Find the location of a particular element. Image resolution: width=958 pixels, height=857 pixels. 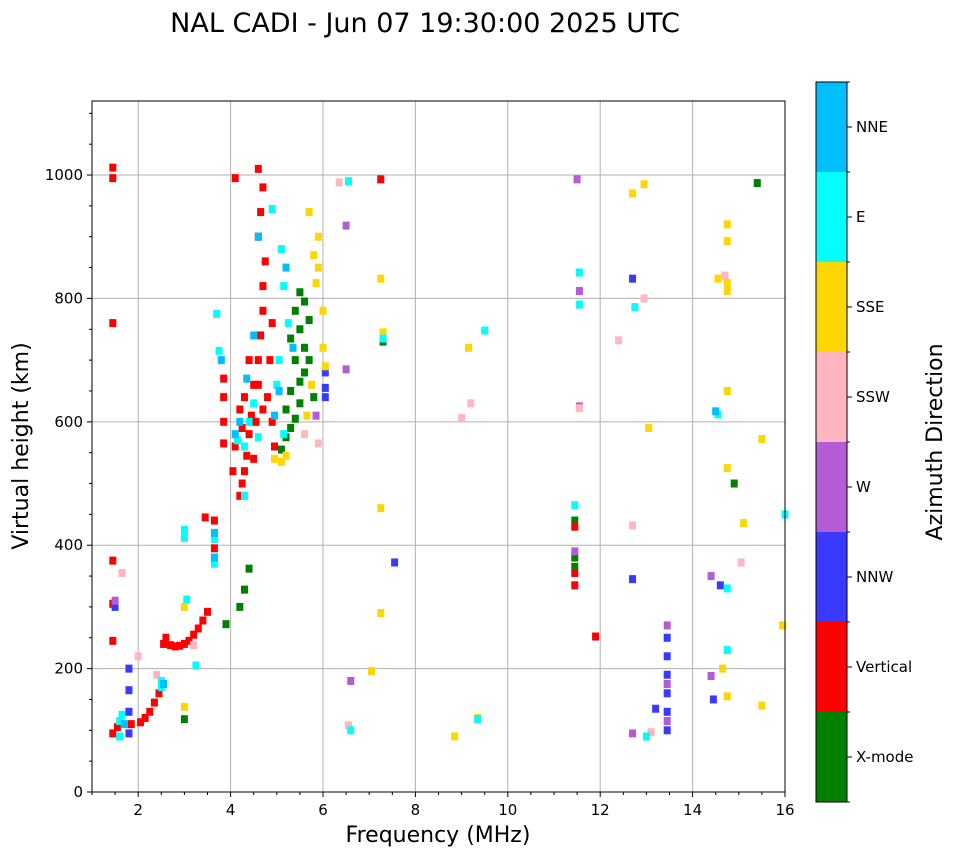

x-axis-label: Frequency (MHz) is located at coordinates (438, 835).